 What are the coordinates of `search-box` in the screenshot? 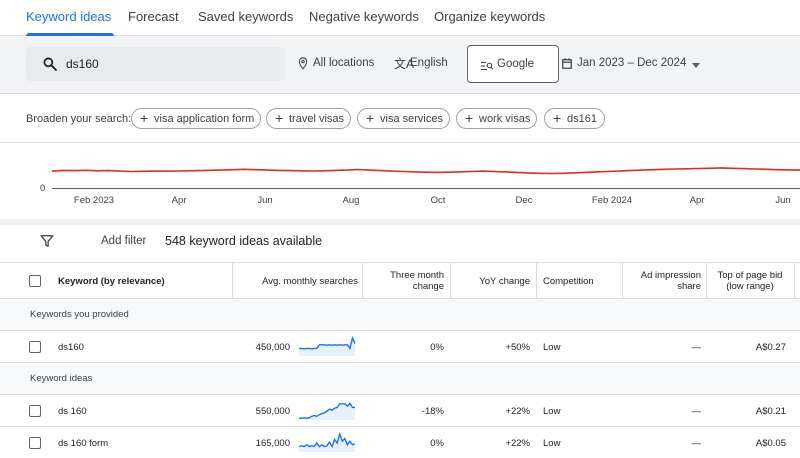 It's located at (155, 64).